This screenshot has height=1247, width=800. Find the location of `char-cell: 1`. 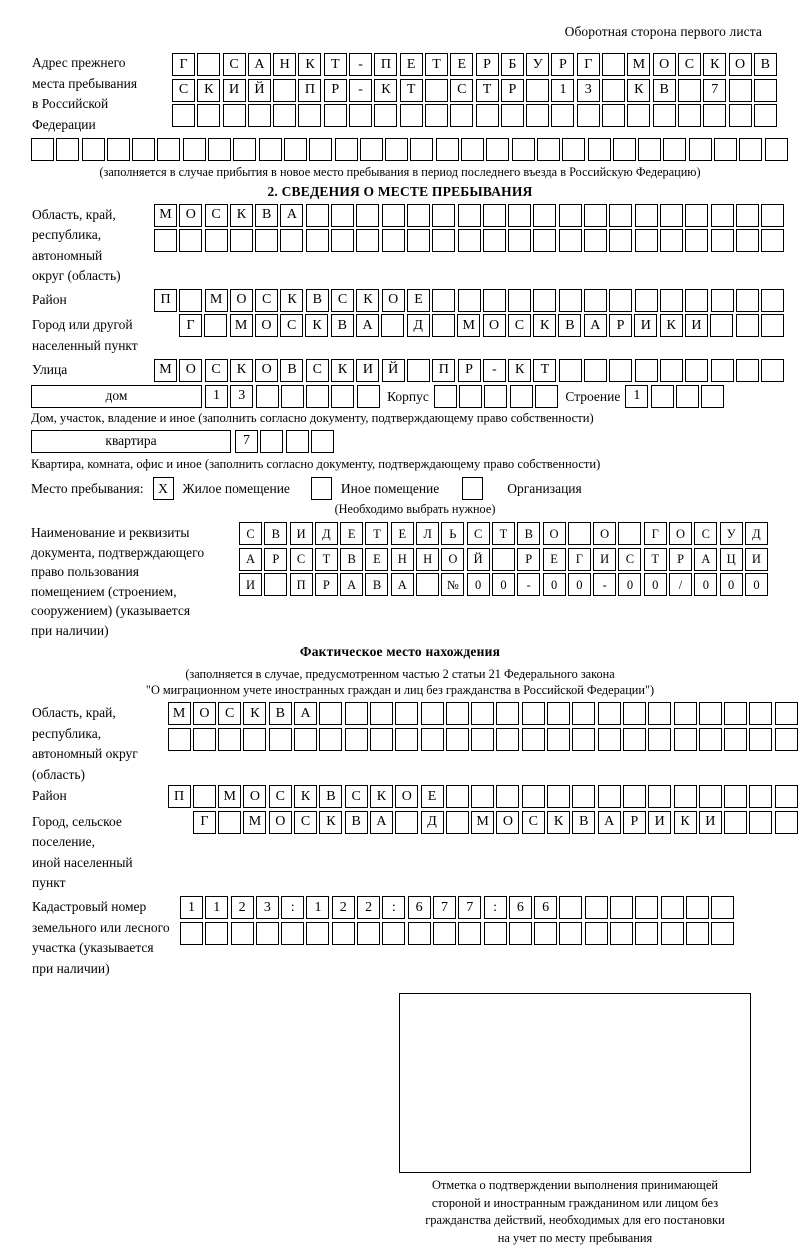

char-cell: 1 is located at coordinates (563, 90).